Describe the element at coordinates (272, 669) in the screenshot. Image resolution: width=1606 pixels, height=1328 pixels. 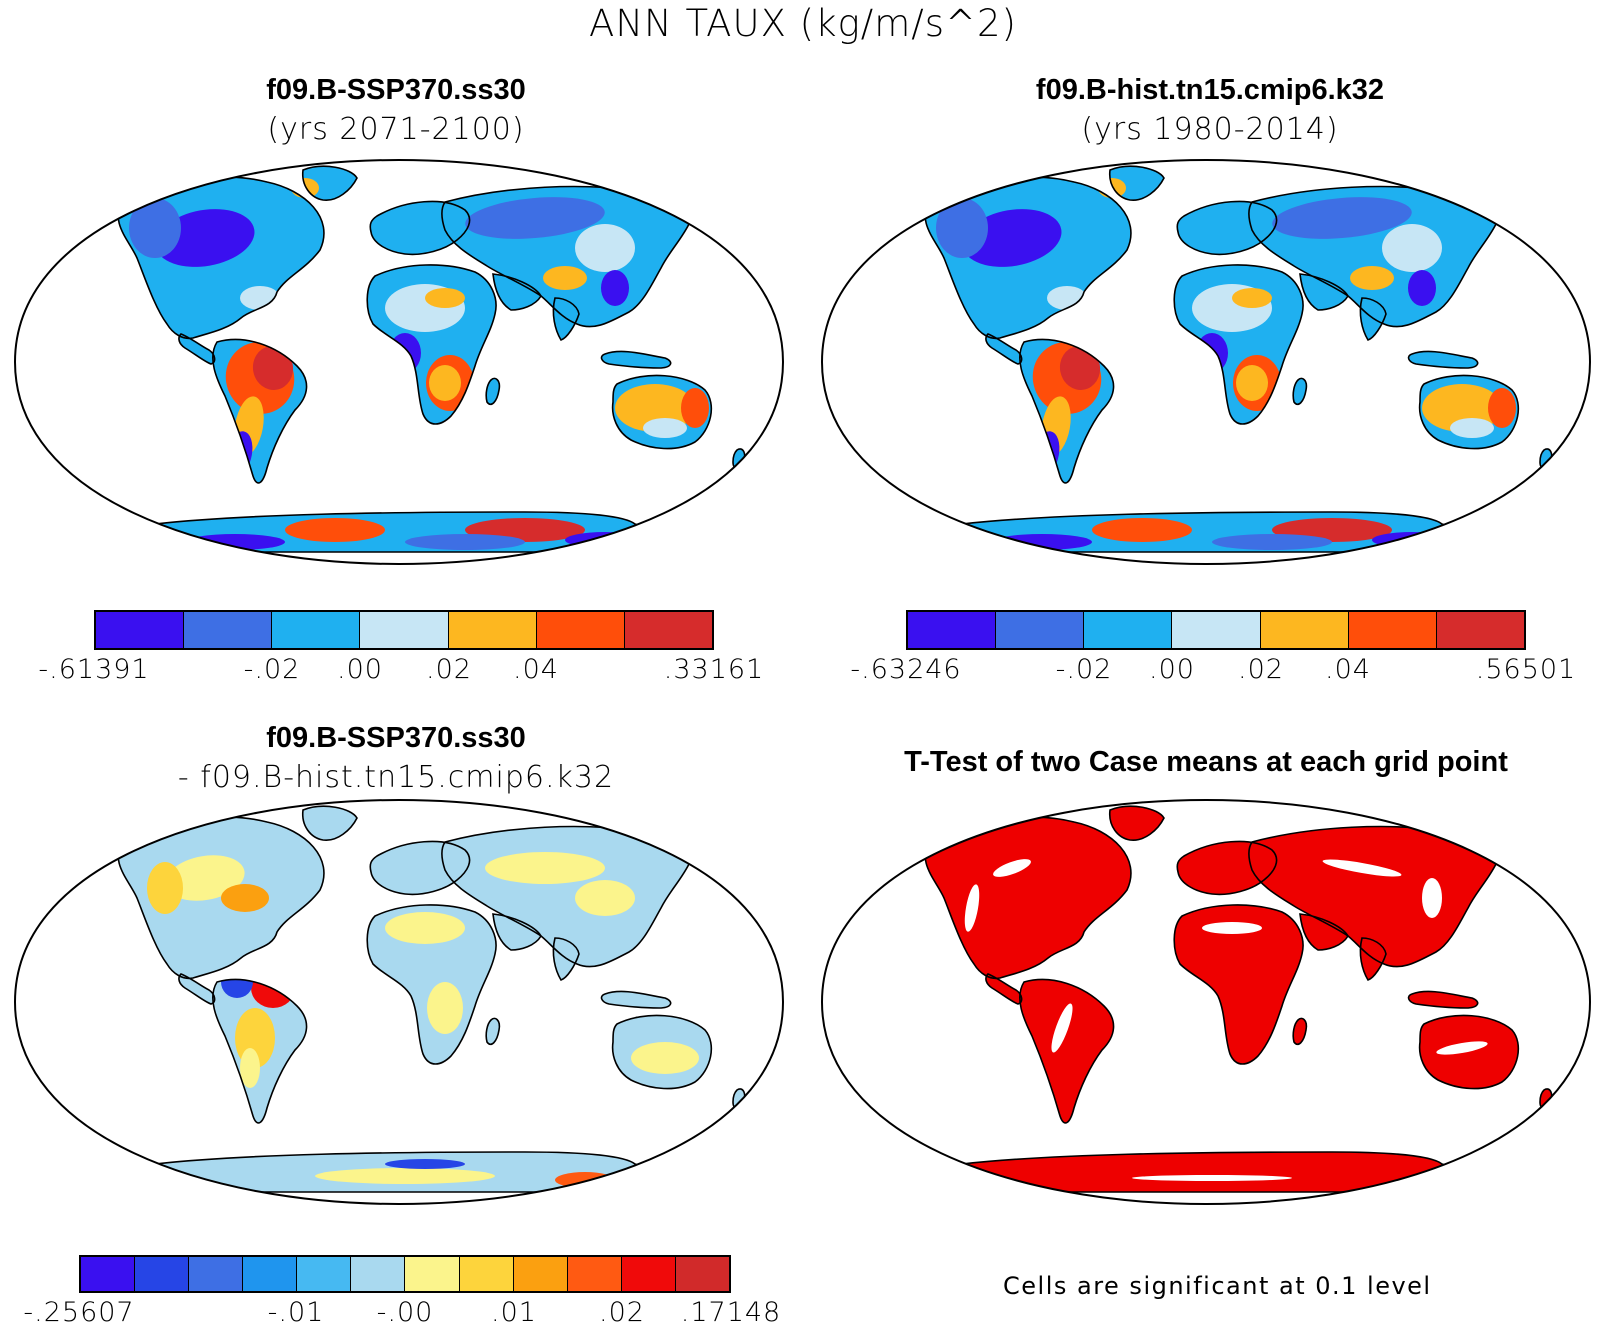
I see `cbar-label: -.02` at that location.